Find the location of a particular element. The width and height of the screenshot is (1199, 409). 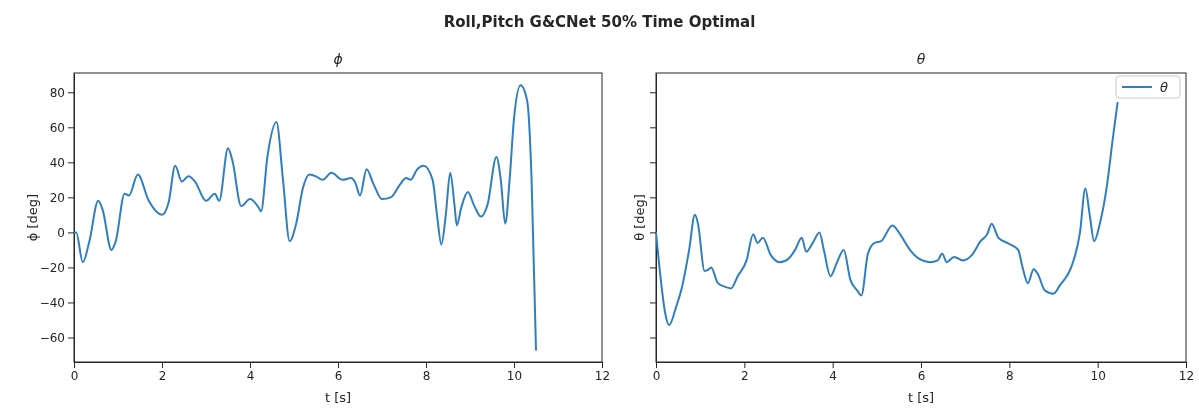

y-tick-label: 20 is located at coordinates (57, 197).